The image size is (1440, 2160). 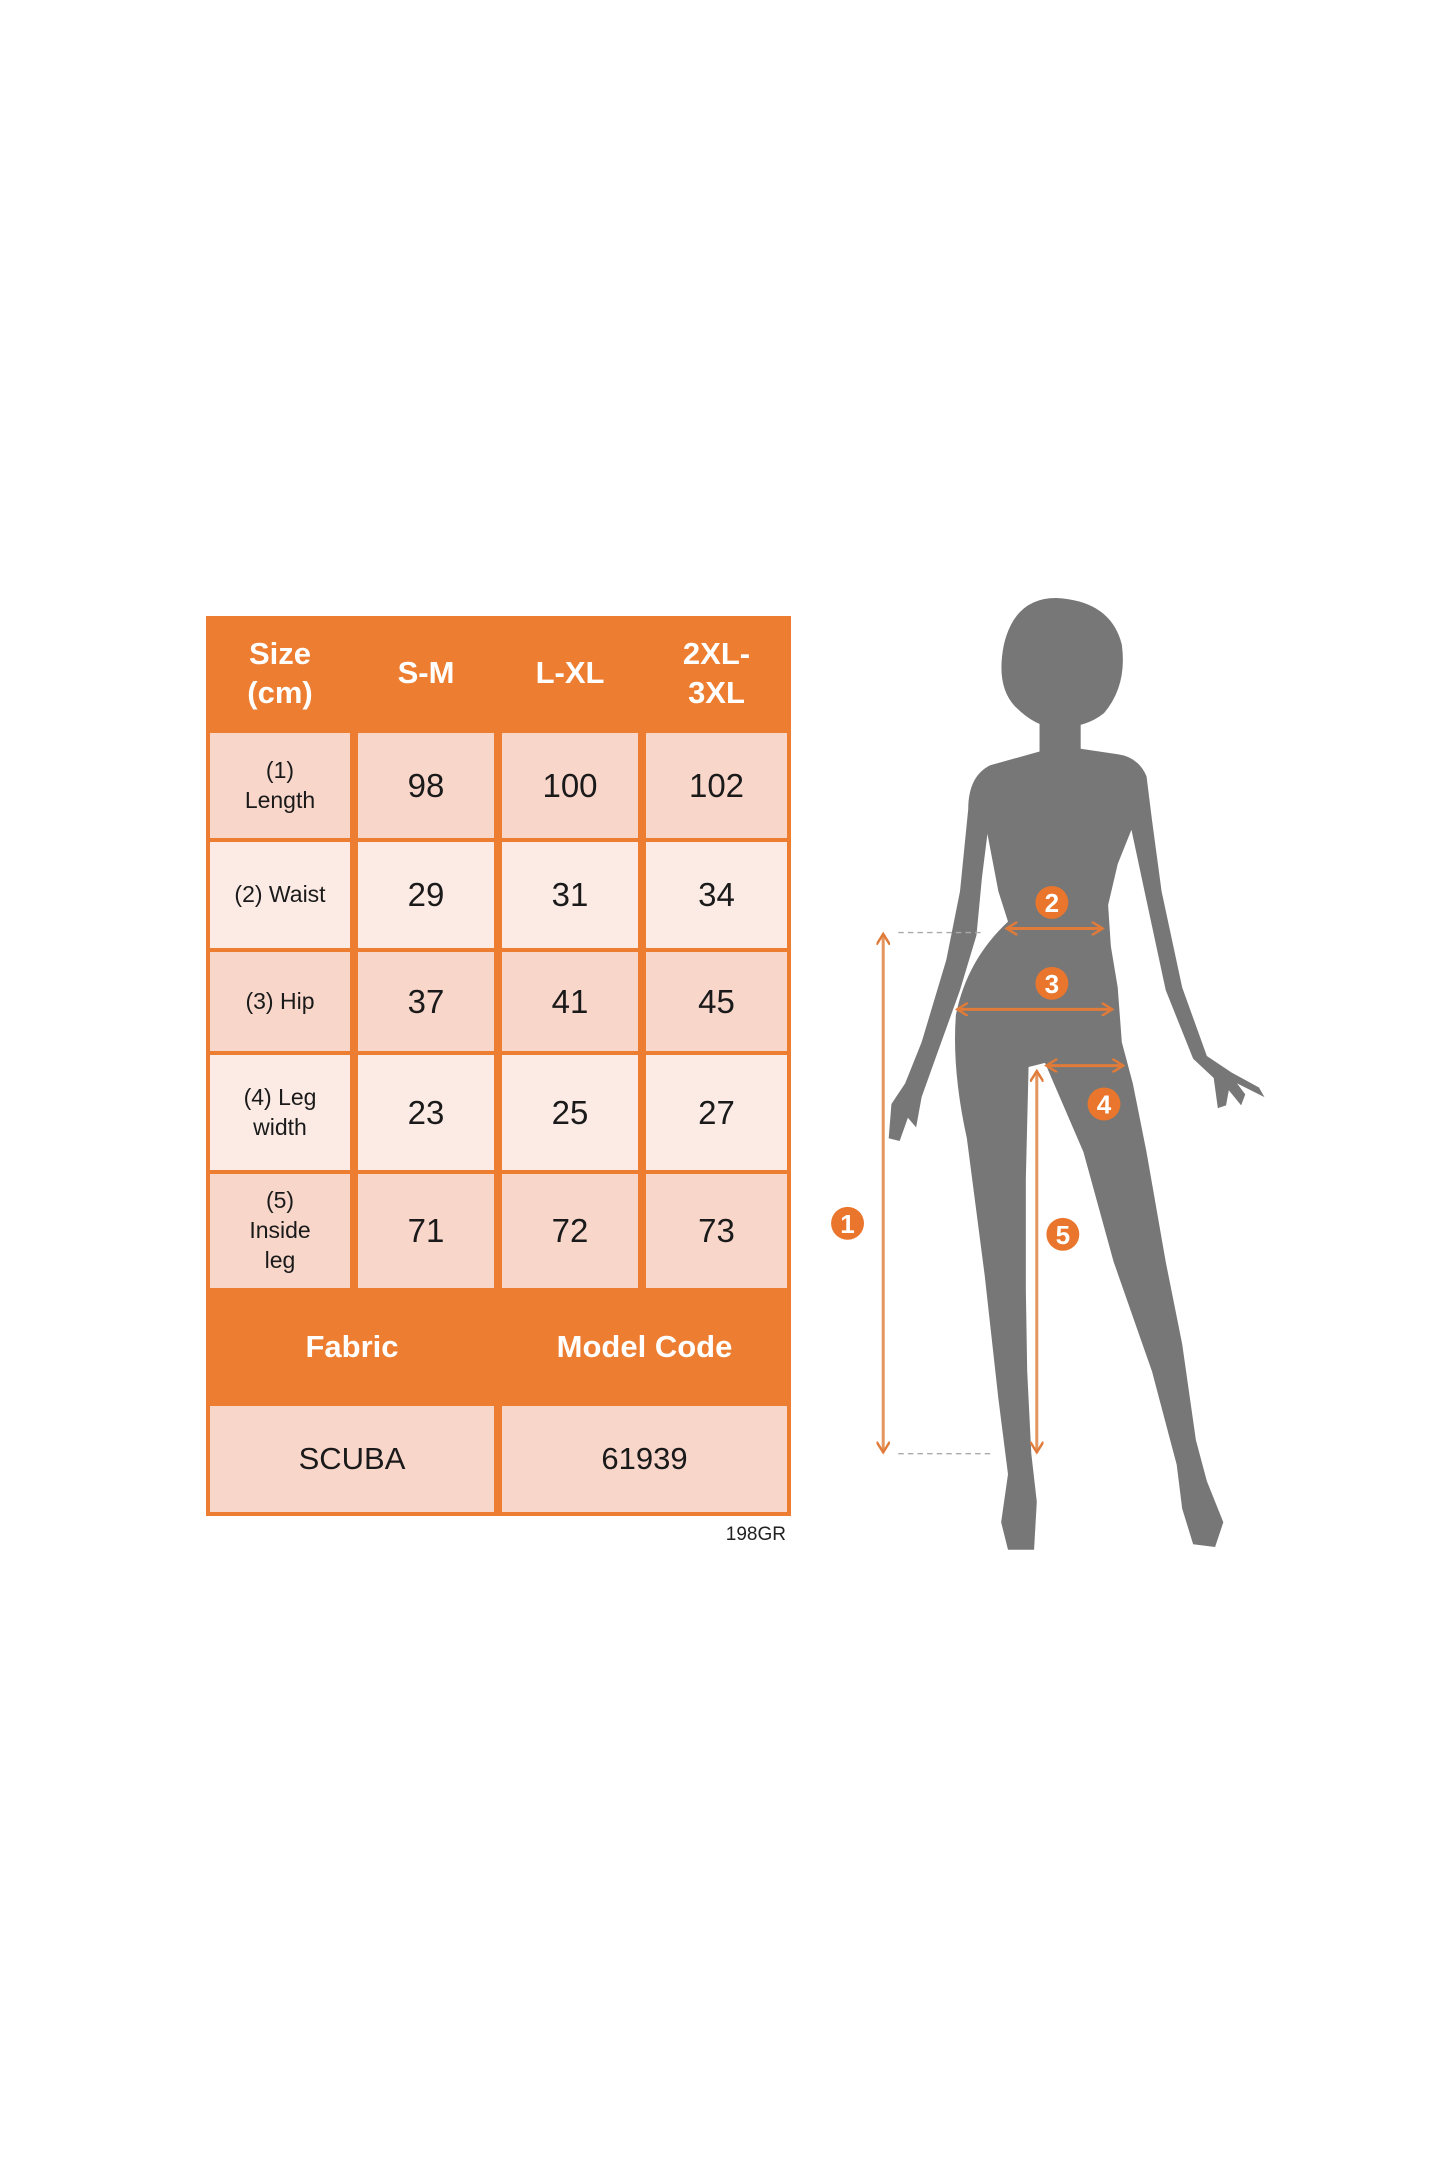 I want to click on header-2xl-3xl: 2XL- 3XL, so click(x=716, y=672).